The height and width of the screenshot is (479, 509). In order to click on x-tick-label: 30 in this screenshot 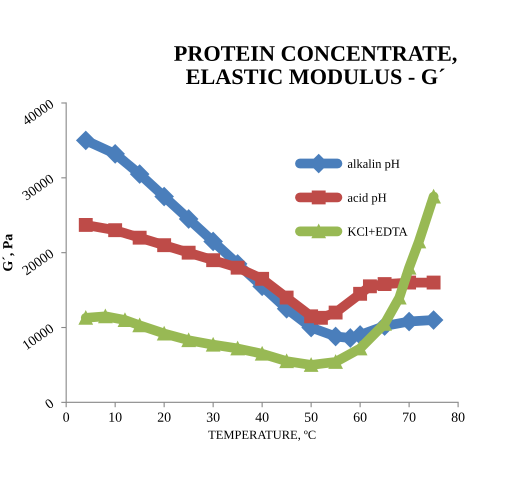, I will do `click(213, 417)`.